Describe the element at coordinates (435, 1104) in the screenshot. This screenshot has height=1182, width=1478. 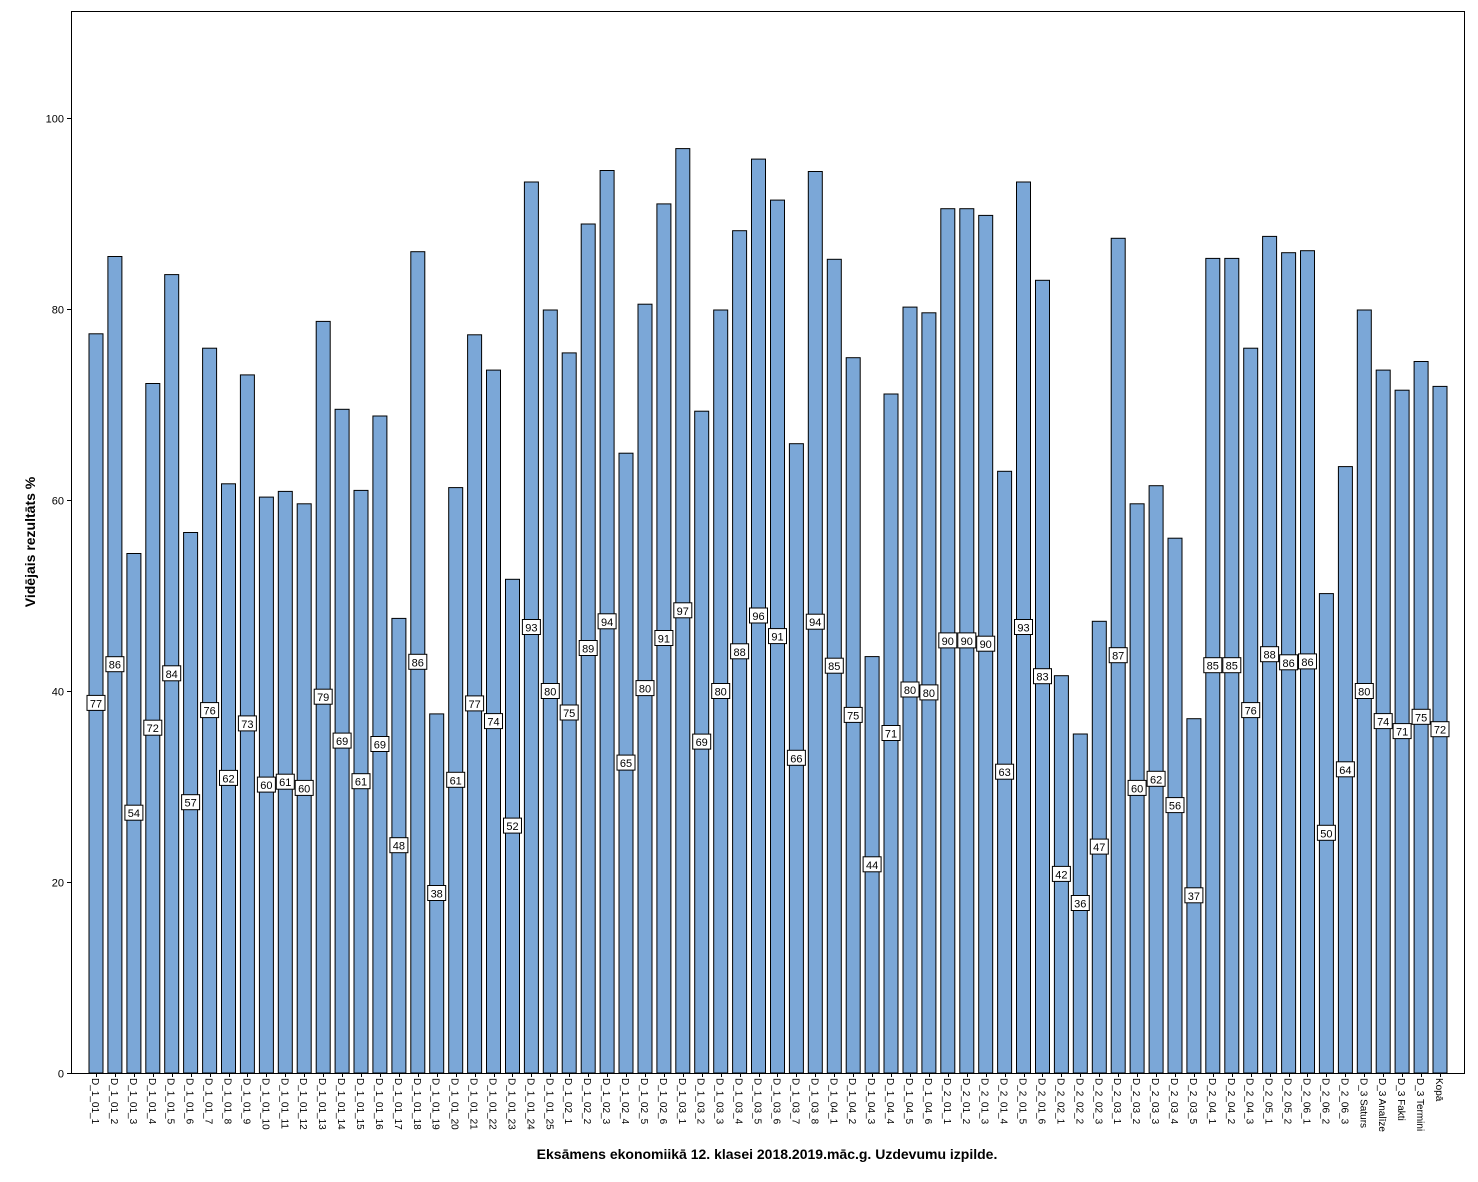
I see `x-category-label: D_1_01_19` at that location.